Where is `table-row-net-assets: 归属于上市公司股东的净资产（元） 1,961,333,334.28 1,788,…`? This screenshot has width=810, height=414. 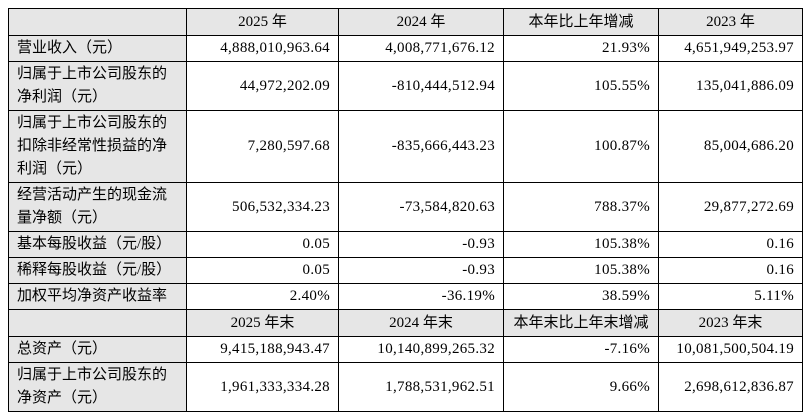
table-row-net-assets: 归属于上市公司股东的净资产（元） 1,961,333,334.28 1,788,… is located at coordinates (405, 387).